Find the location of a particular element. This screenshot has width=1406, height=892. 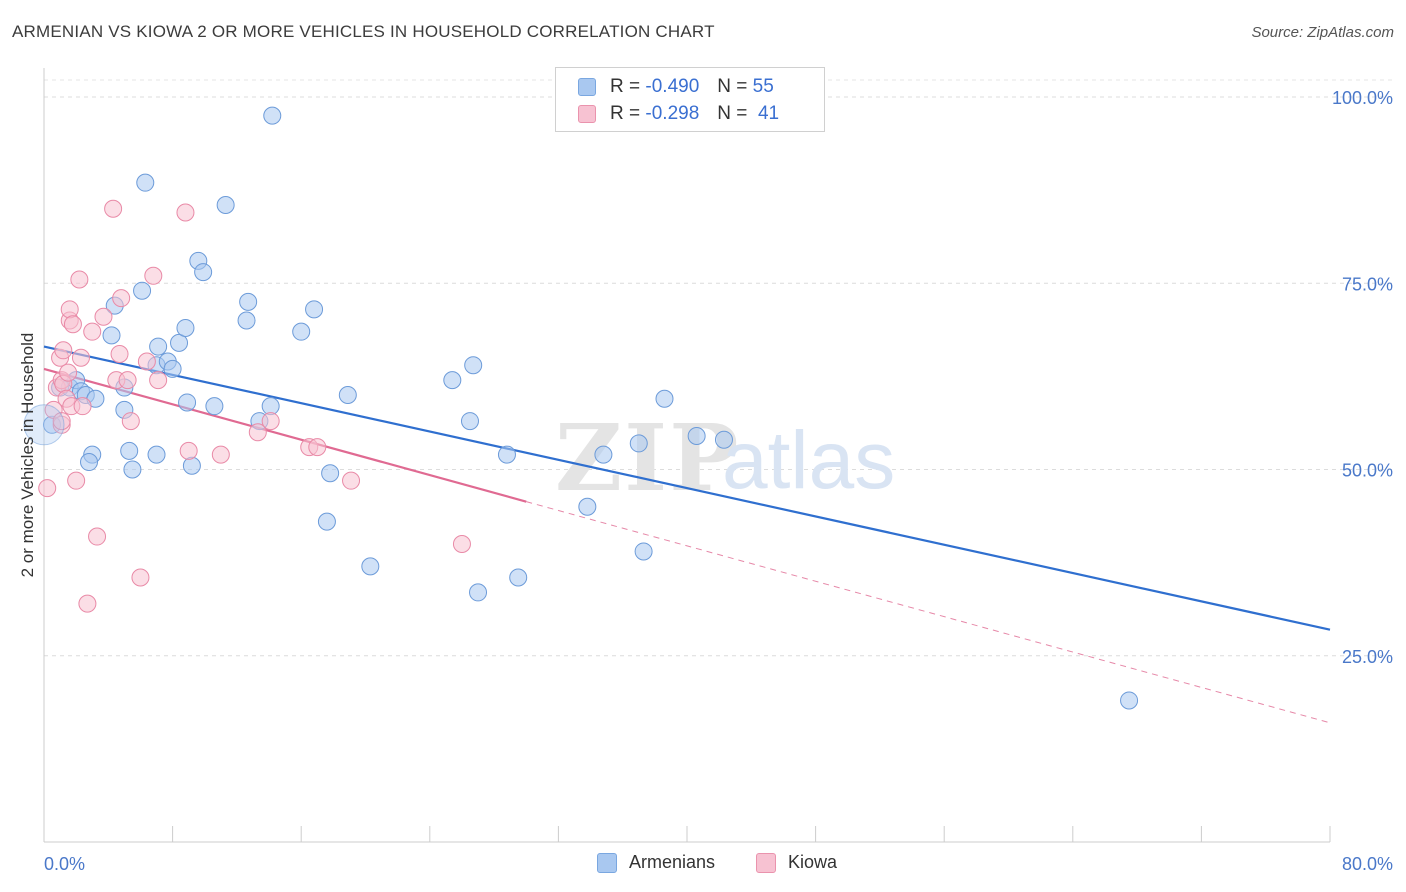

watermark-zip: ZIP is located at coordinates (647, 458).